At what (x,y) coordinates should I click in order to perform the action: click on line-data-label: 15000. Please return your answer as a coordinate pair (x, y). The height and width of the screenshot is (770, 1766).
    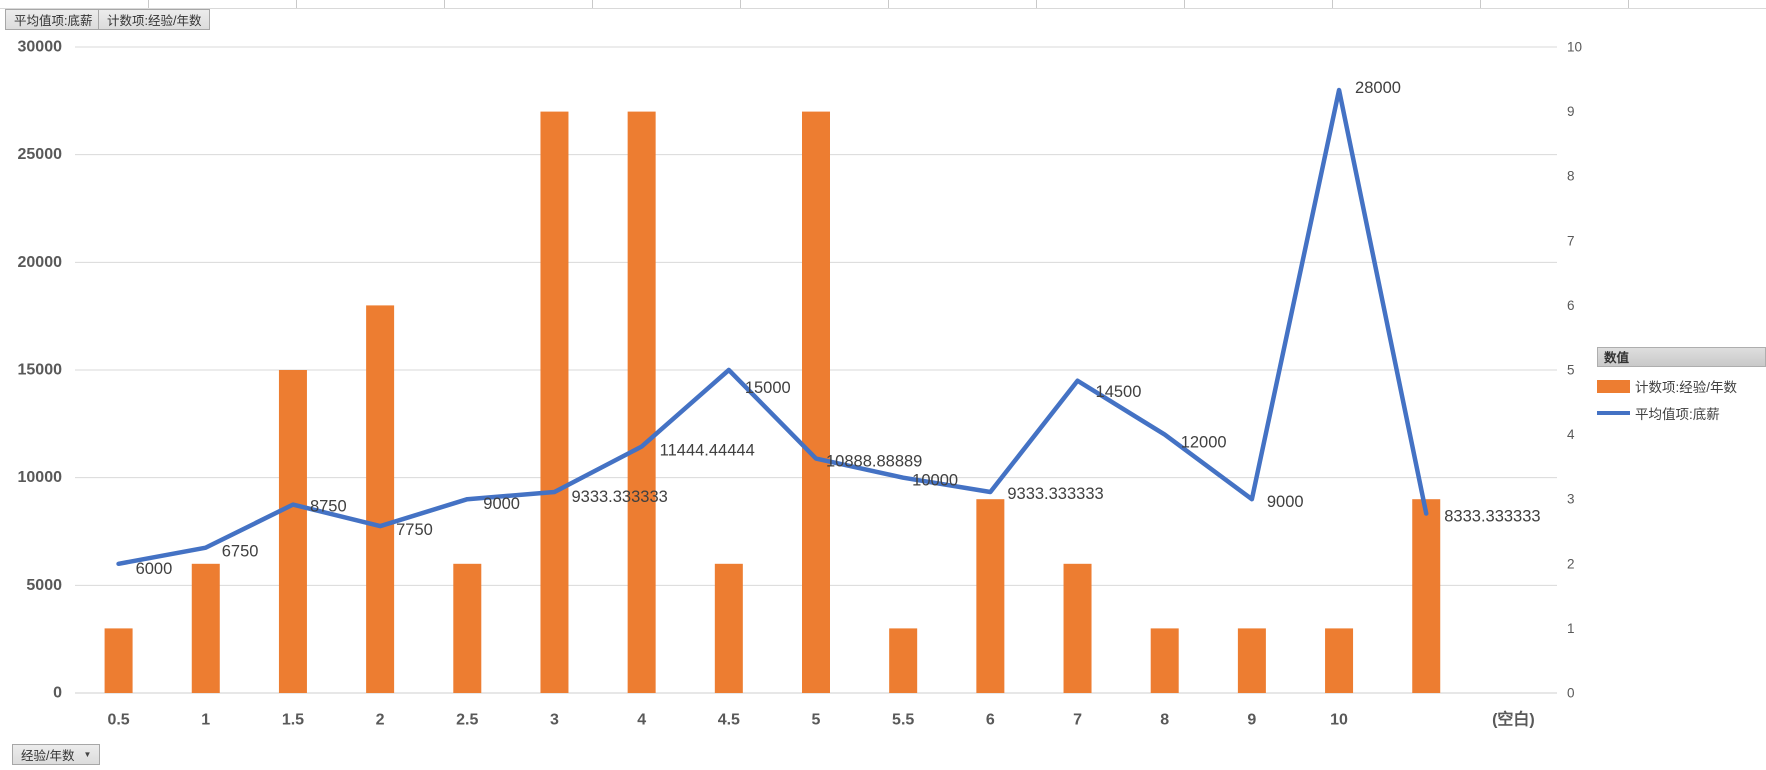
    Looking at the image, I should click on (768, 388).